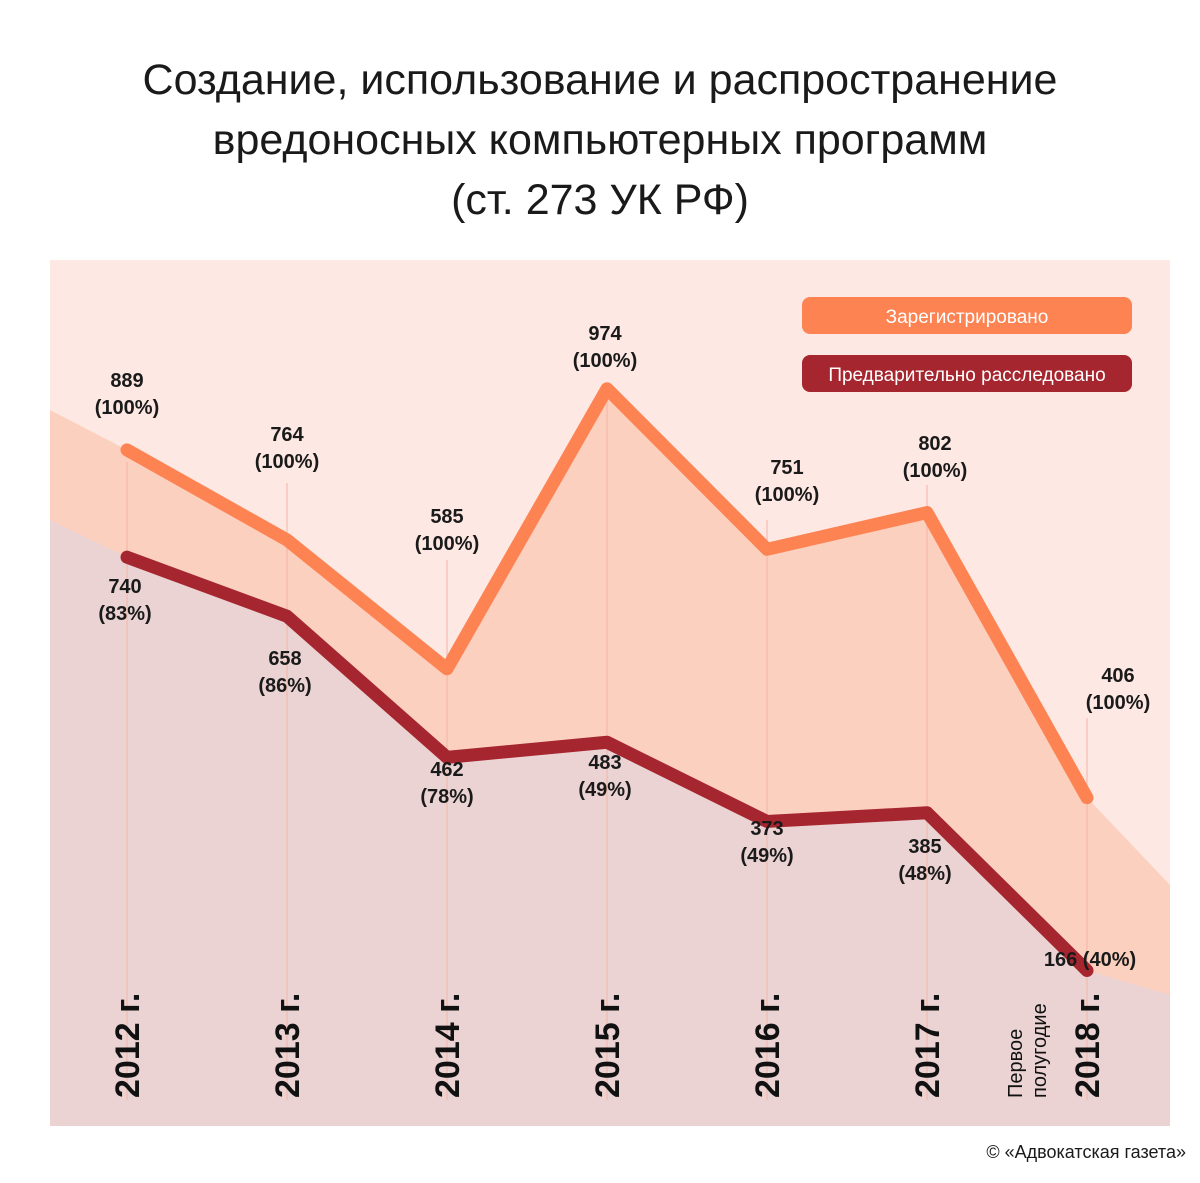 The height and width of the screenshot is (1183, 1200). I want to click on investigated-value-label: 462, so click(446, 770).